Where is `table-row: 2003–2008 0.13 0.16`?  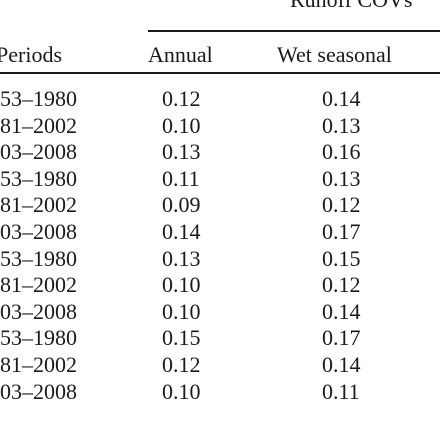 table-row: 2003–2008 0.13 0.16 is located at coordinates (220, 152).